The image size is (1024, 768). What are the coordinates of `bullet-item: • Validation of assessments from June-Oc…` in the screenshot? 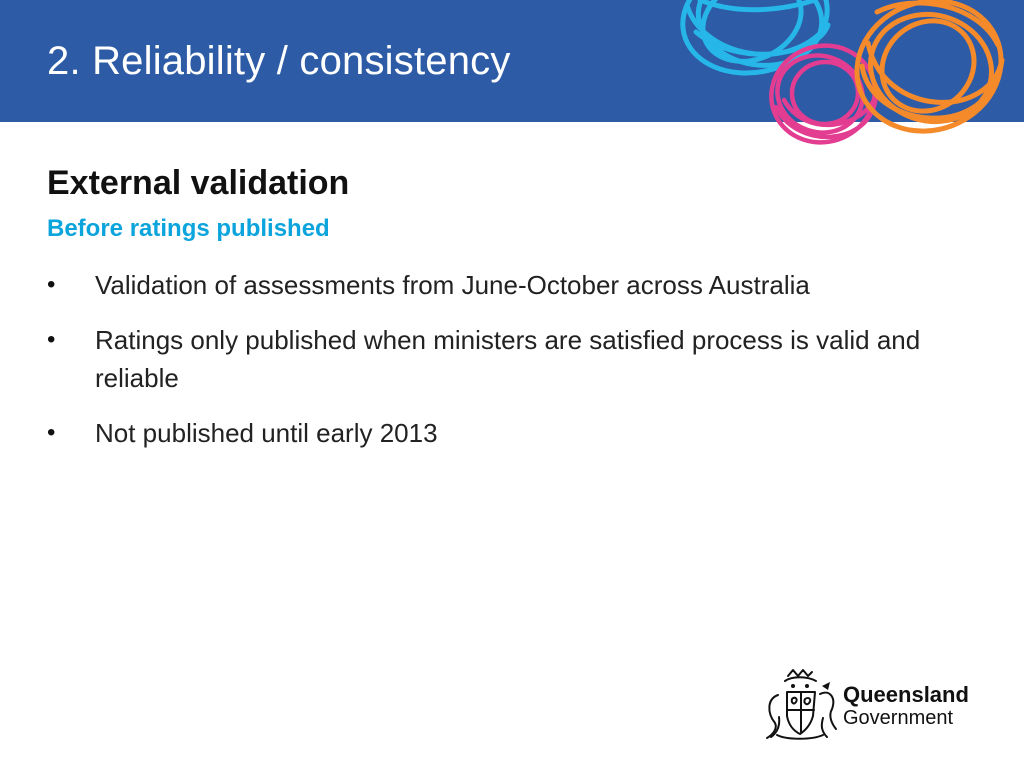 It's located at (512, 285).